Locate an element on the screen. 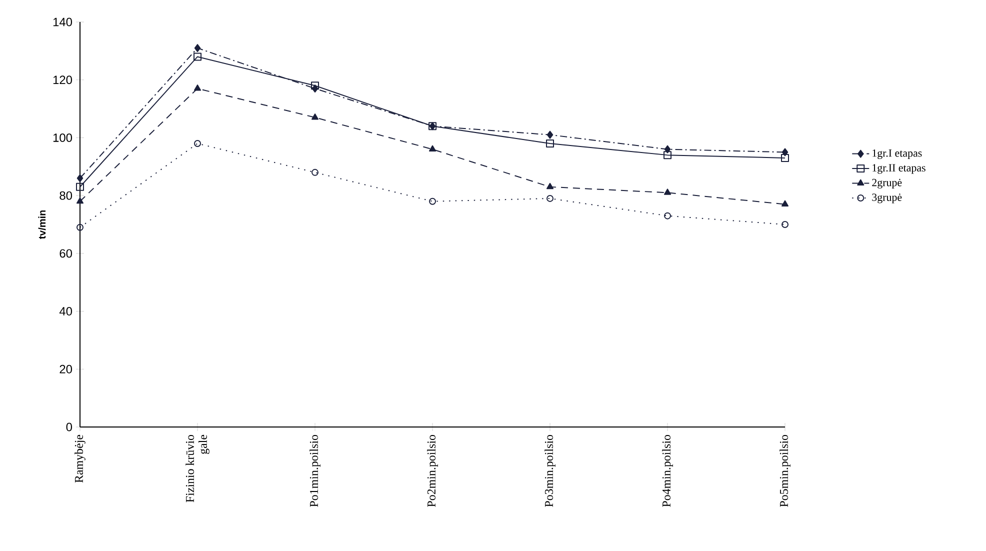 This screenshot has width=986, height=551. y-tick-label: 0 is located at coordinates (69, 427).